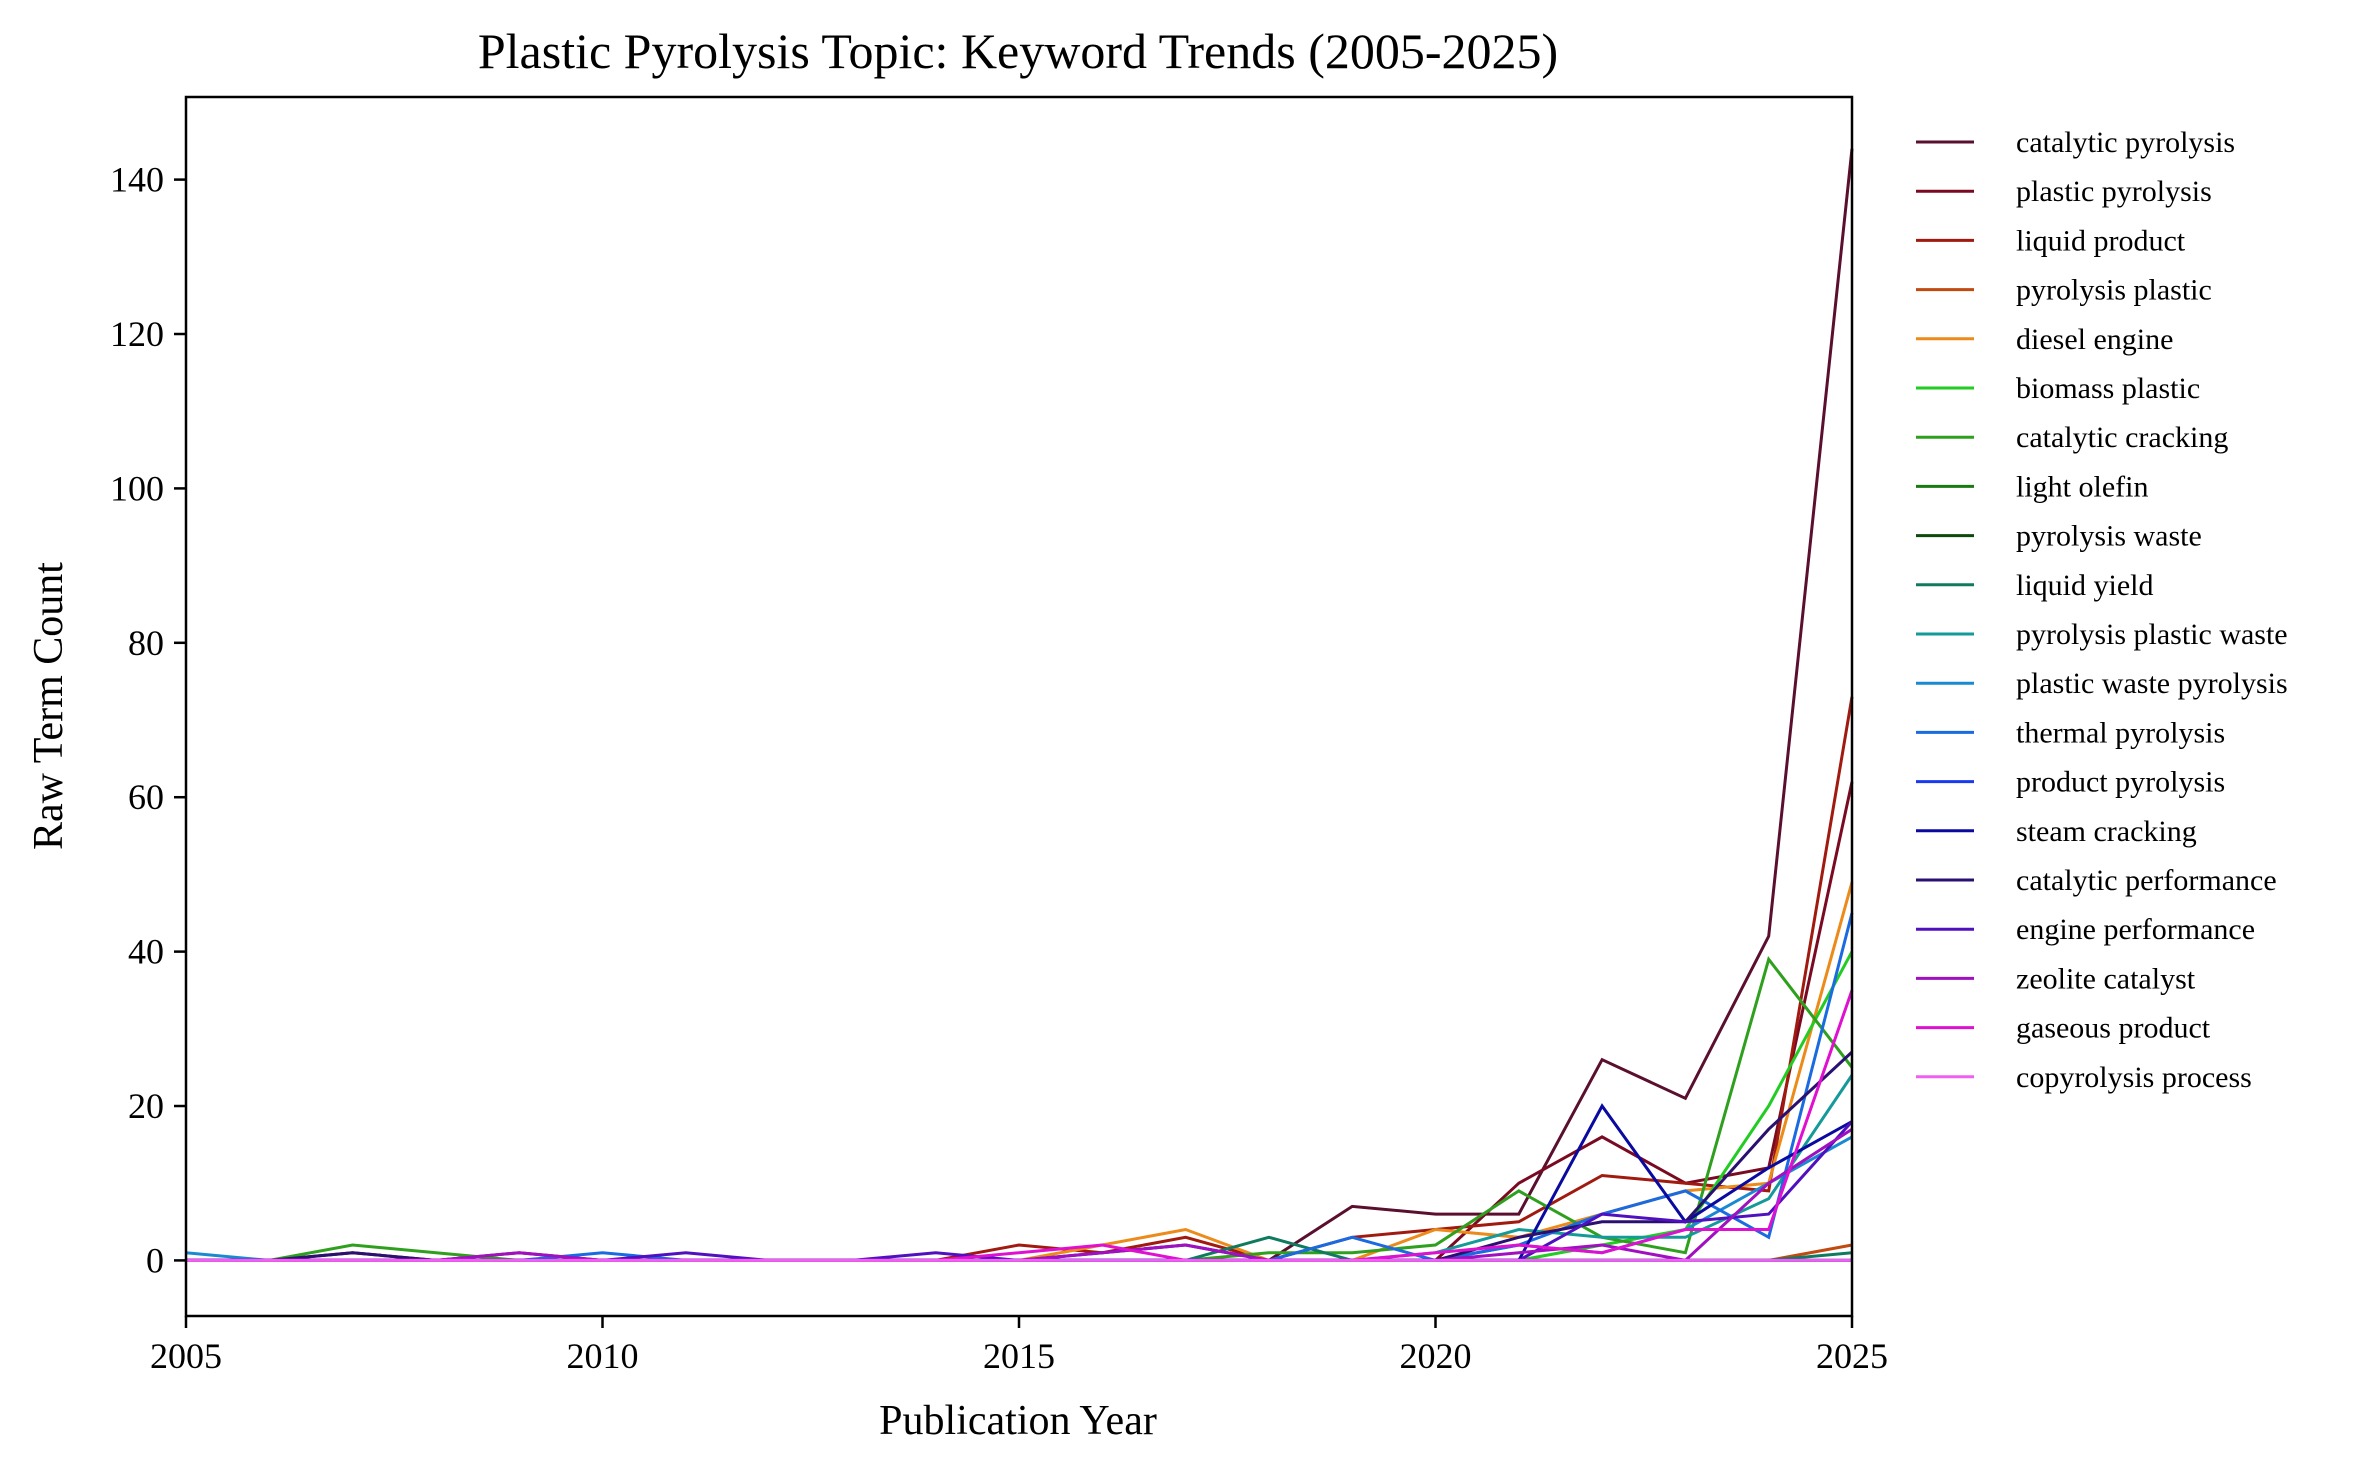  What do you see at coordinates (2122, 437) in the screenshot?
I see `legend-label-6: catalytic cracking` at bounding box center [2122, 437].